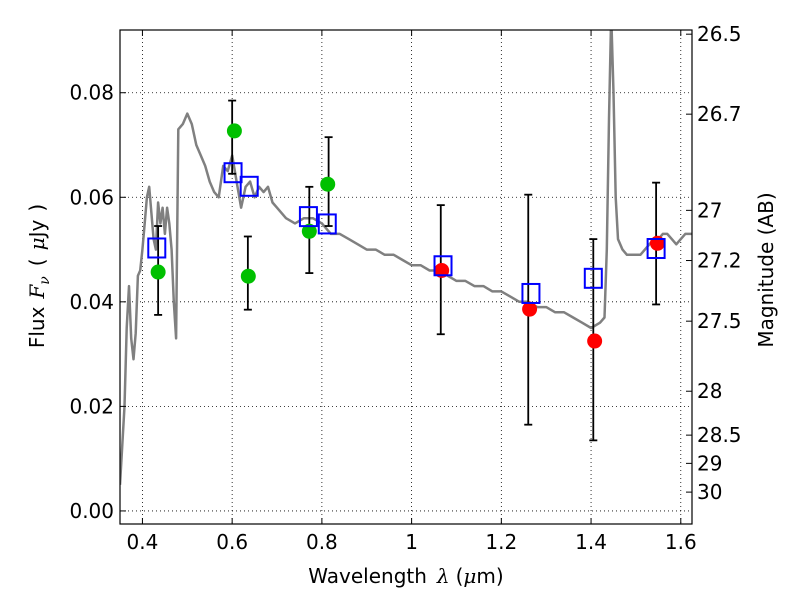 The image size is (800, 600). I want to click on y-tick-label: 0.02, so click(91, 406).